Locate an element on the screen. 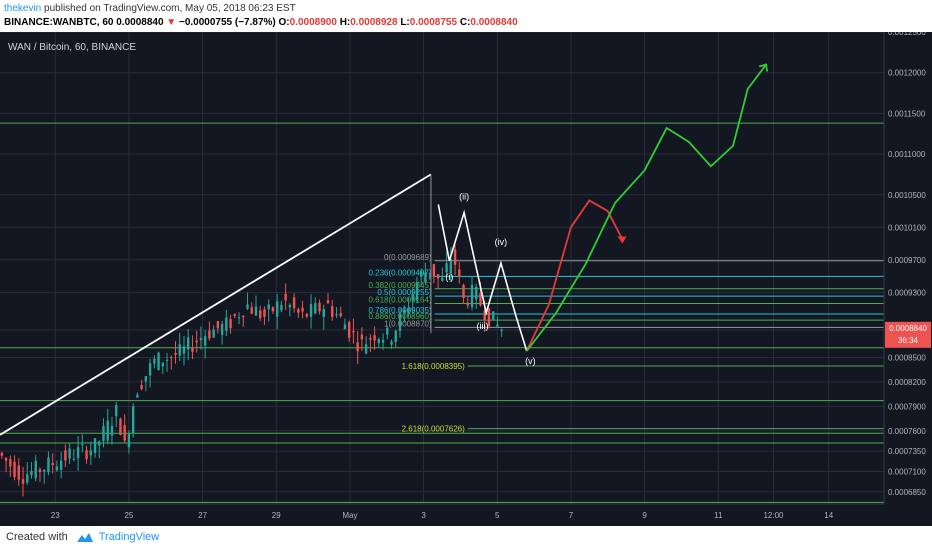 The width and height of the screenshot is (932, 550). projection-green-arrow is located at coordinates (763, 67).